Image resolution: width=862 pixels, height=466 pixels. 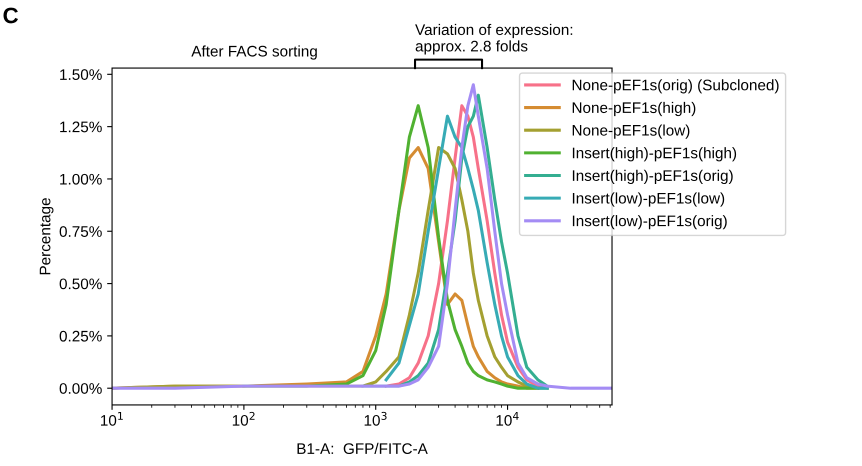 What do you see at coordinates (243, 419) in the screenshot?
I see `x-tick-label: 10$^{2}$` at bounding box center [243, 419].